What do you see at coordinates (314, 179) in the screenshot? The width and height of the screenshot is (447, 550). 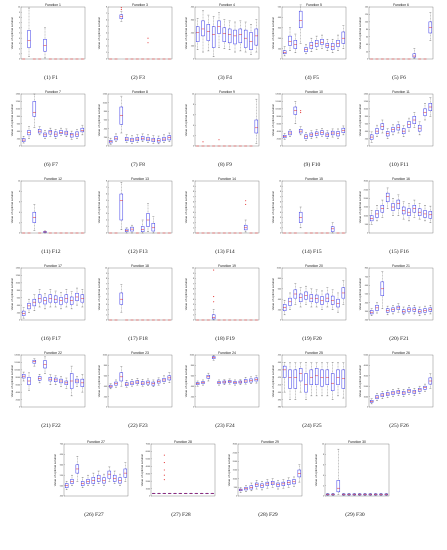 I see `panel-title: Function 15` at bounding box center [314, 179].